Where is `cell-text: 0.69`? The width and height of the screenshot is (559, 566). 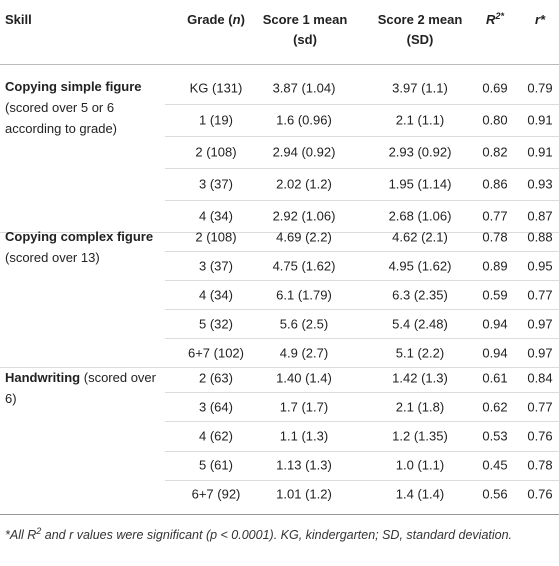
cell-text: 0.69 is located at coordinates (495, 88).